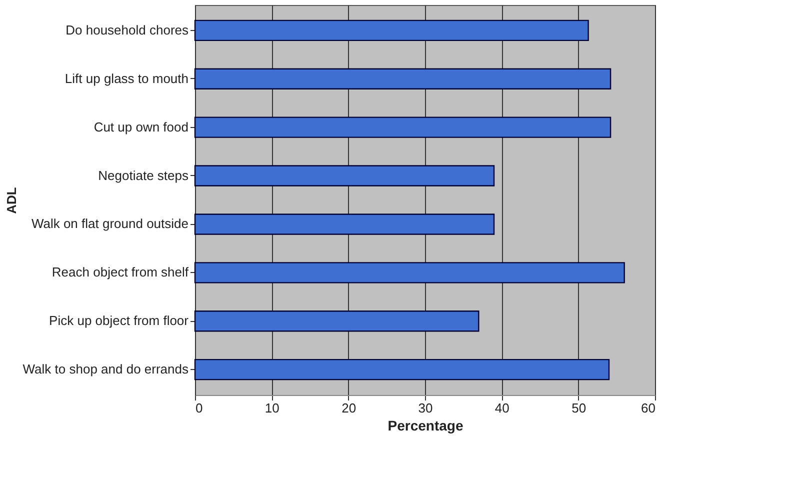 Image resolution: width=799 pixels, height=496 pixels. What do you see at coordinates (579, 408) in the screenshot?
I see `x-tick-label: 50` at bounding box center [579, 408].